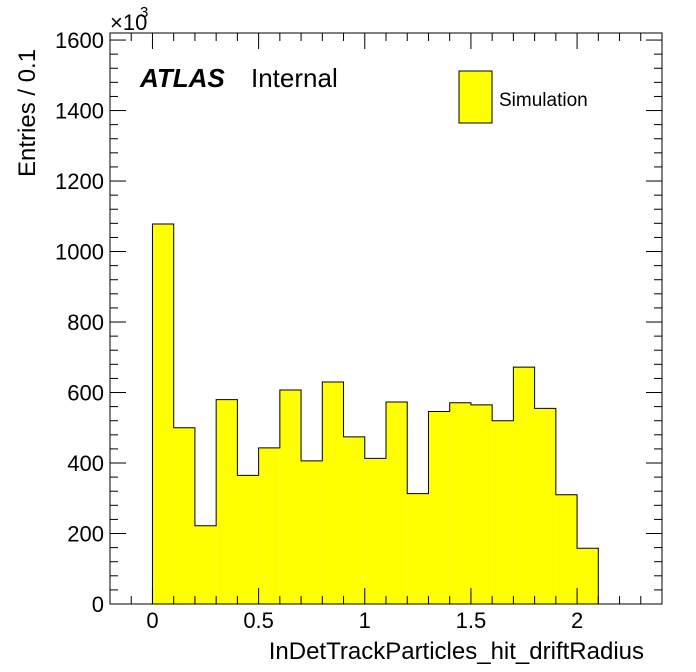 The height and width of the screenshot is (672, 696). Describe the element at coordinates (85, 322) in the screenshot. I see `y-tick-label: 800` at that location.